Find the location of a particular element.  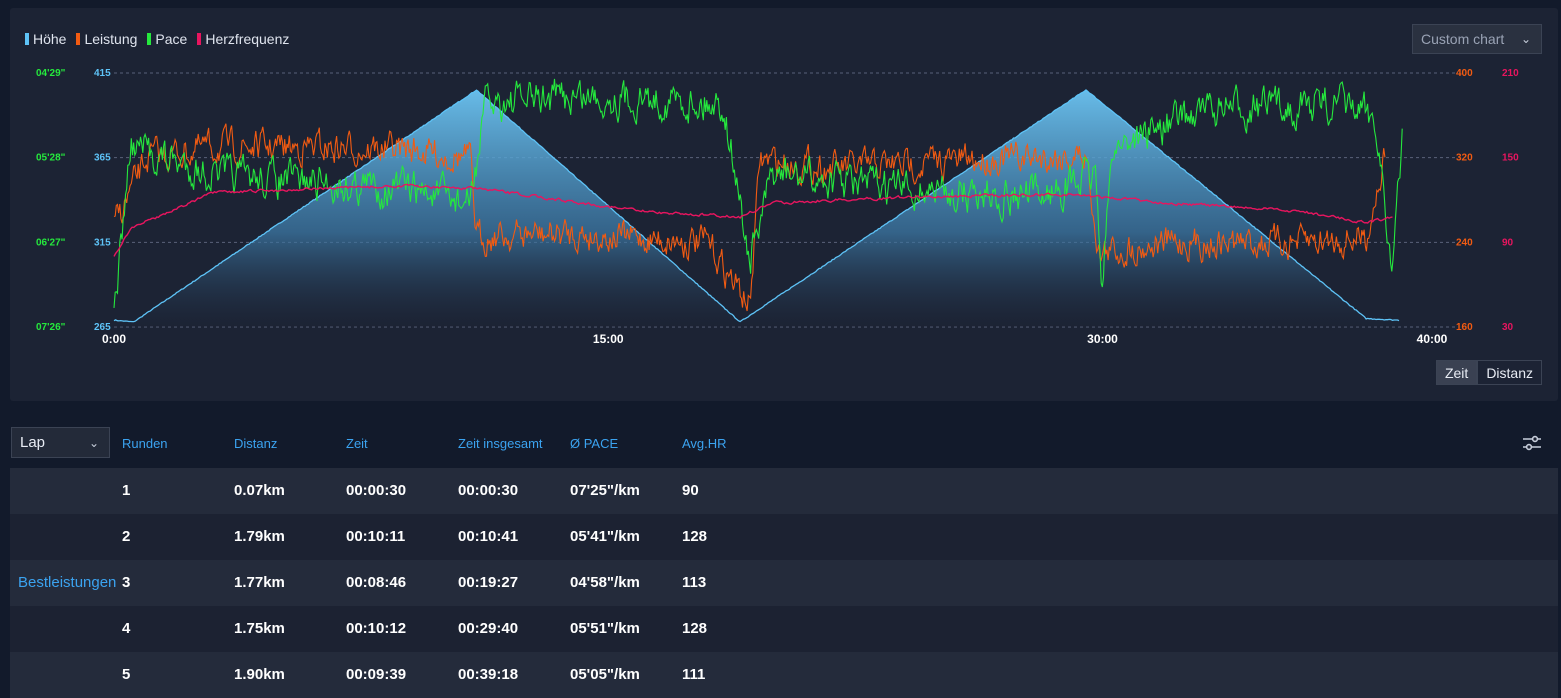

table-cell: 5 is located at coordinates (126, 674).